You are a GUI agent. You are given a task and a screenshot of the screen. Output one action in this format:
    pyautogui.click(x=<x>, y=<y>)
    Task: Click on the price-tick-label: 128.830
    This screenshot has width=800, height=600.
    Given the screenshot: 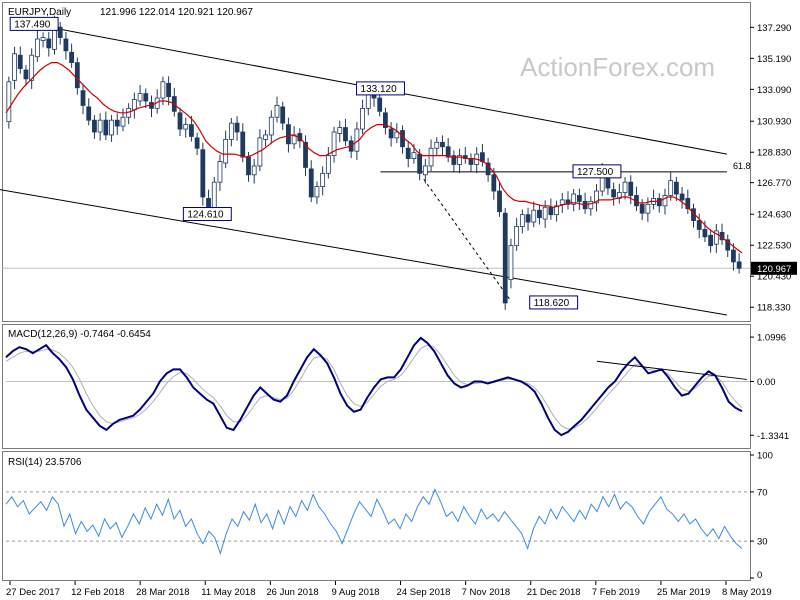 What is the action you would take?
    pyautogui.click(x=774, y=153)
    